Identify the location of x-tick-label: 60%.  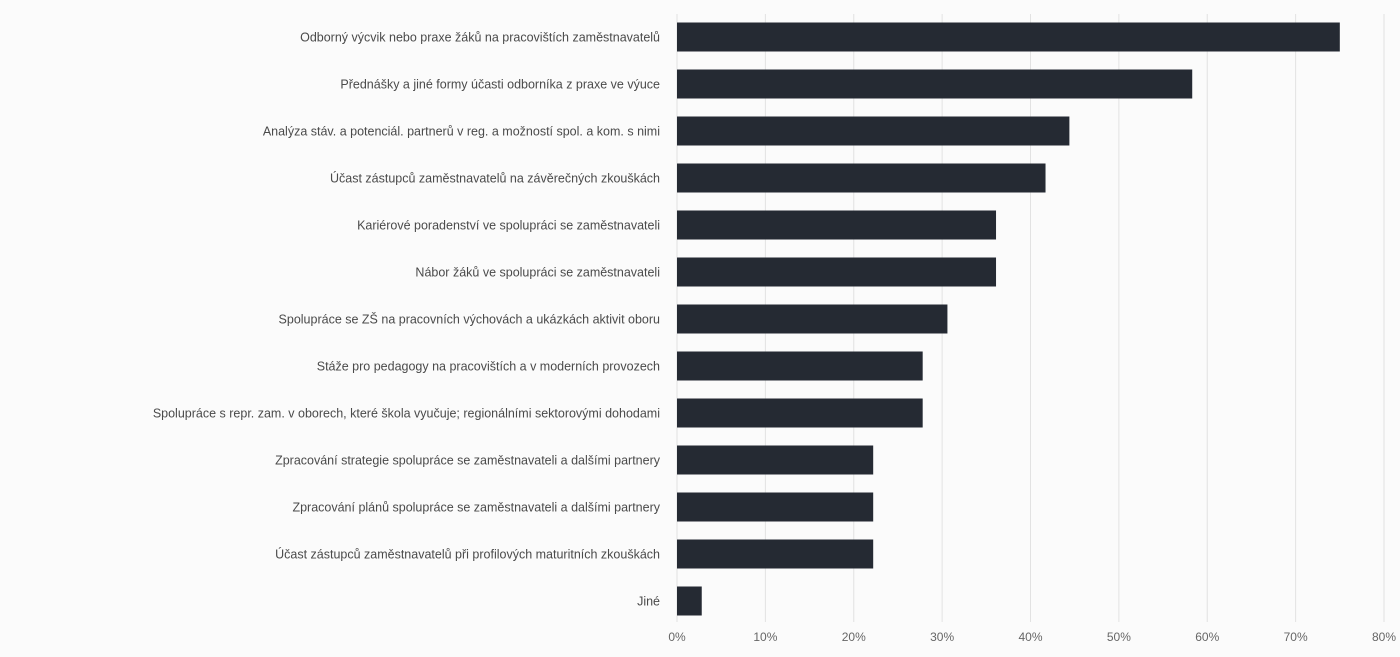
(1207, 637).